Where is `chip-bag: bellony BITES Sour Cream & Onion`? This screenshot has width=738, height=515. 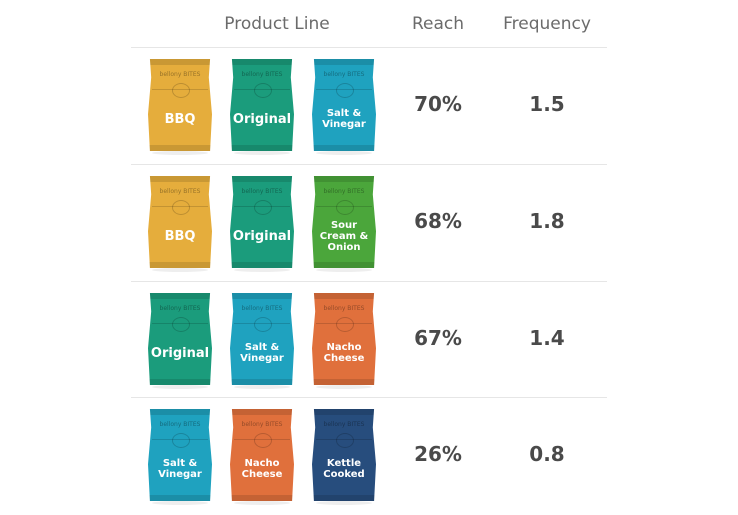 chip-bag: bellony BITES Sour Cream & Onion is located at coordinates (344, 224).